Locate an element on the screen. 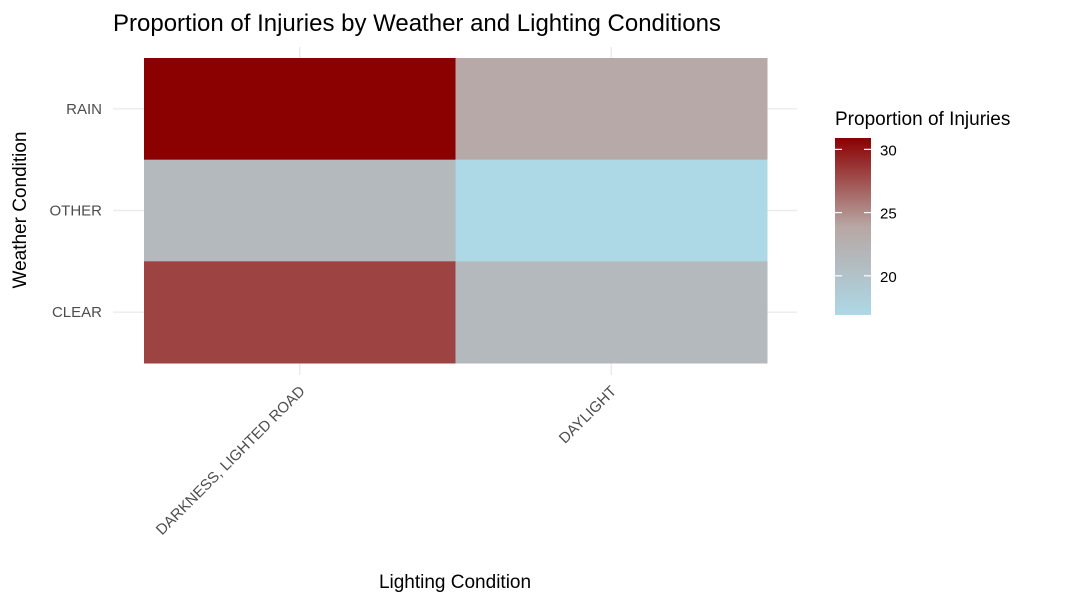 The width and height of the screenshot is (1069, 603). x-tick-label: DAYLIGHT is located at coordinates (588, 415).